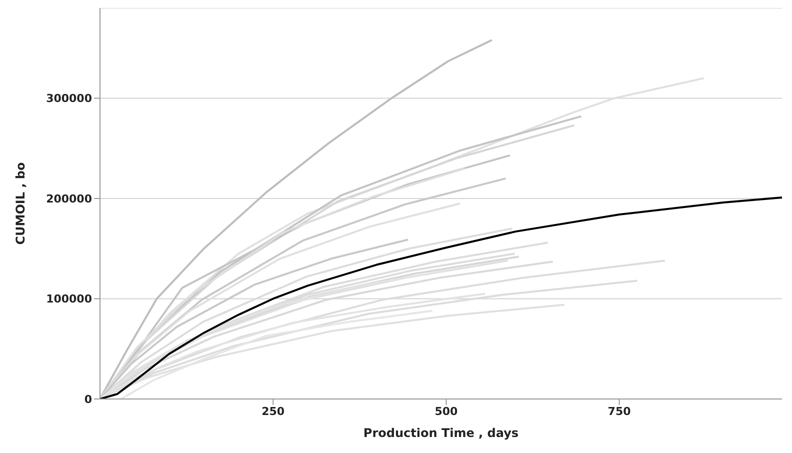 Image resolution: width=792 pixels, height=453 pixels. I want to click on y-tick-label: 200000, so click(69, 199).